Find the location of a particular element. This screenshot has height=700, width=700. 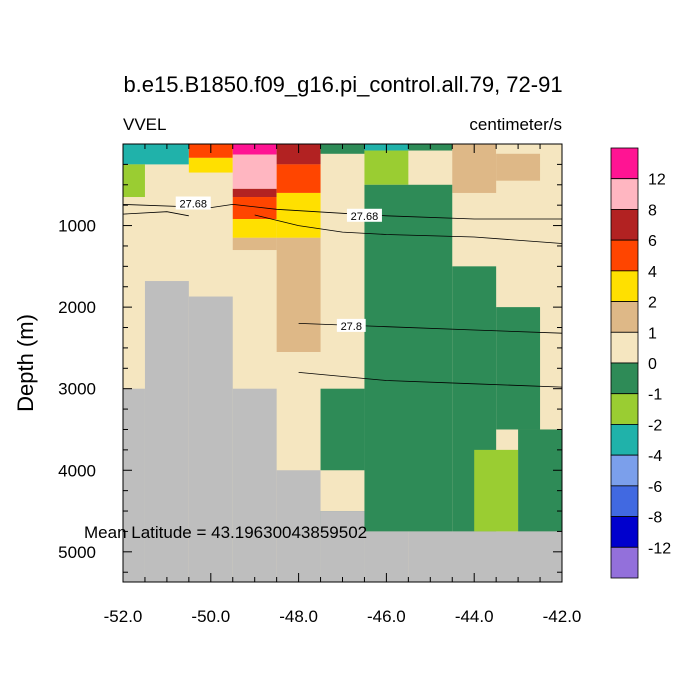

colorbar-label: -6 is located at coordinates (655, 487).